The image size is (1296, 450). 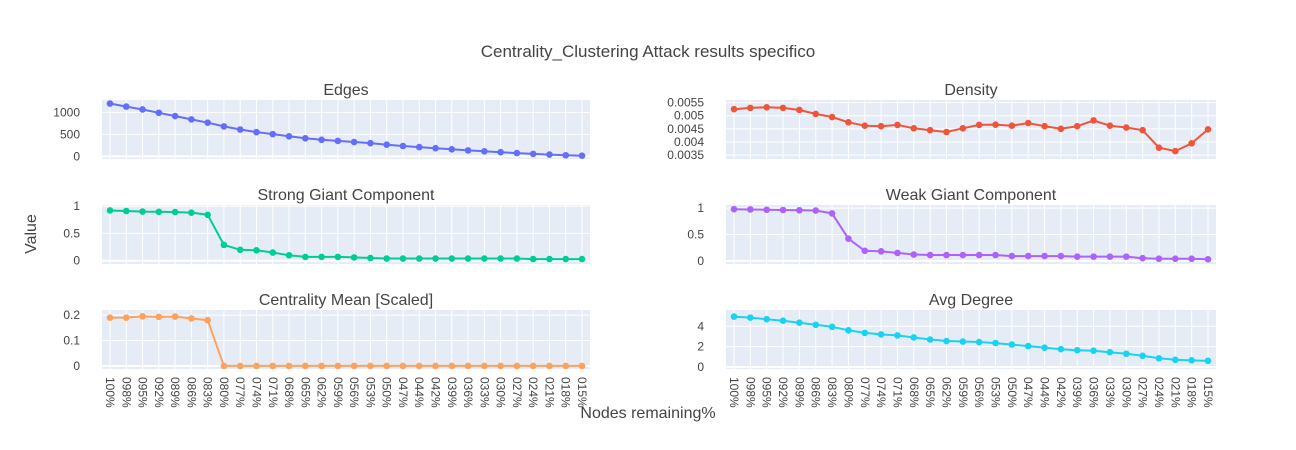 I want to click on x-tick-label: 030%, so click(x=501, y=392).